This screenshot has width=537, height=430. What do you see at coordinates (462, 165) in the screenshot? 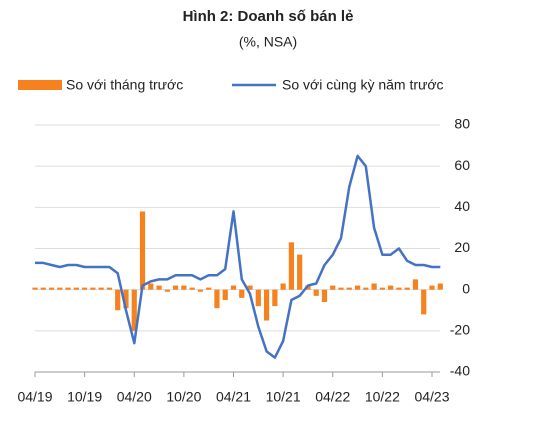
I see `y-tick-label: 60` at bounding box center [462, 165].